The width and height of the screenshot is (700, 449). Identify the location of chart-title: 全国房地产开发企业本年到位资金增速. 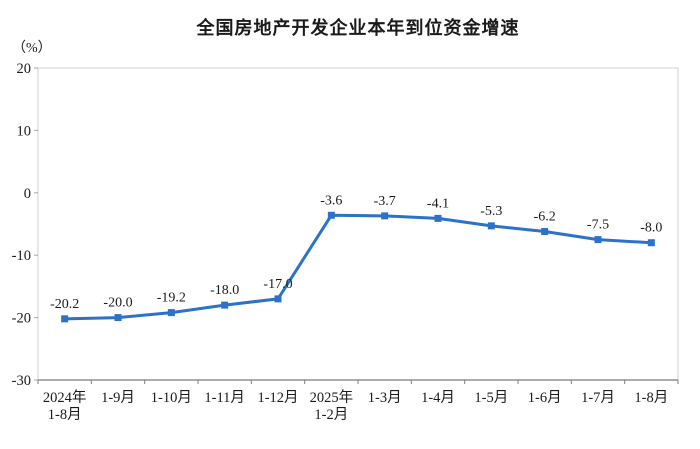
(358, 28).